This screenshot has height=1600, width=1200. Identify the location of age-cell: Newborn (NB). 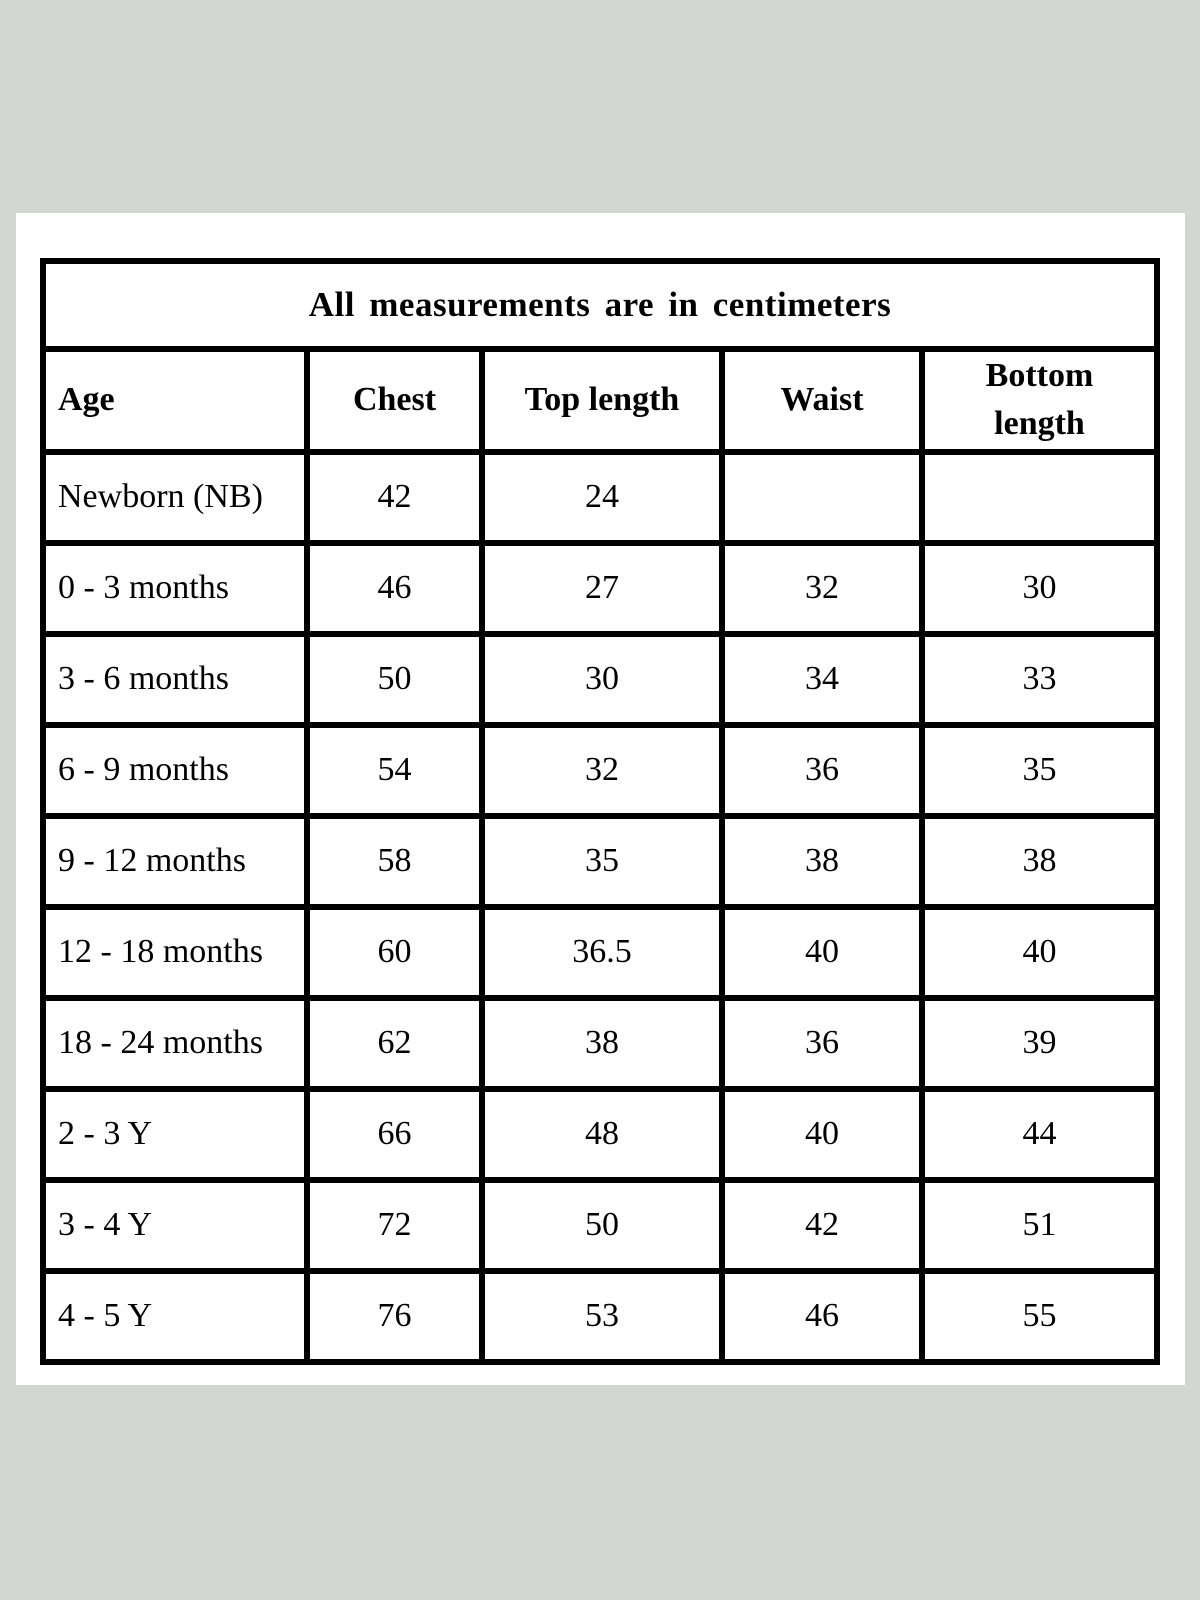
(175, 497).